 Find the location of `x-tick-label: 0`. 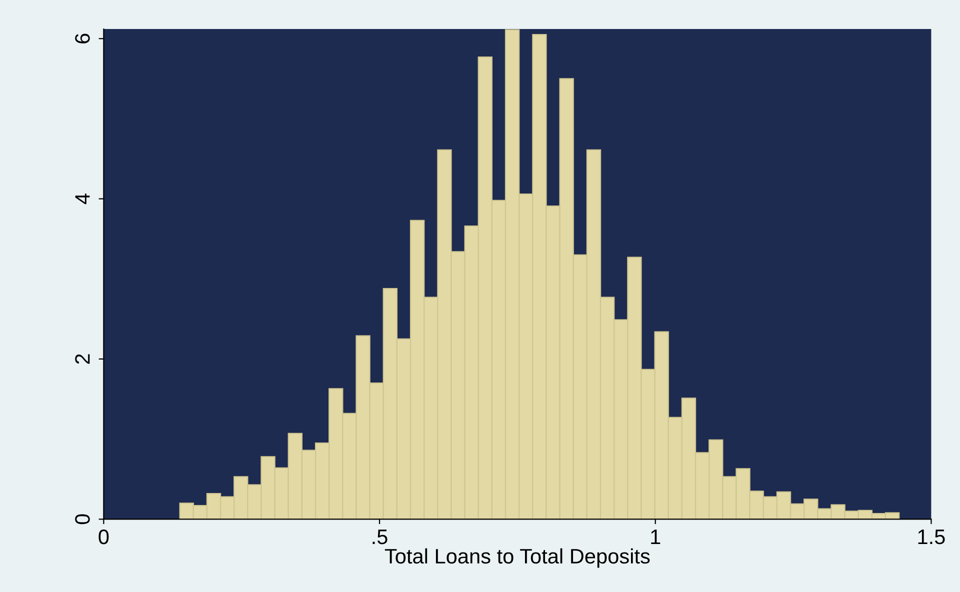

x-tick-label: 0 is located at coordinates (103, 536).